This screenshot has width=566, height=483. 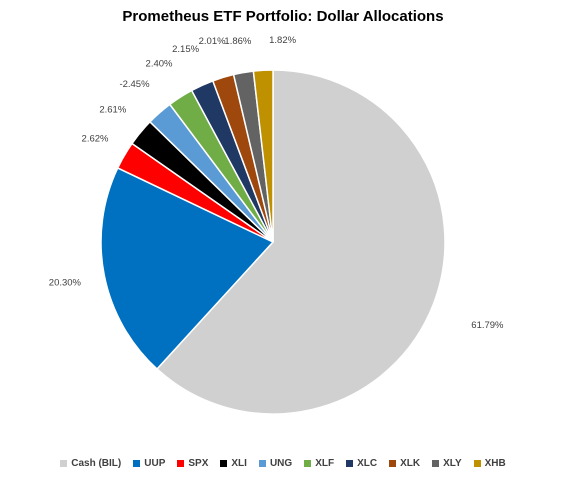 I want to click on data-label: -2.45%, so click(x=134, y=84).